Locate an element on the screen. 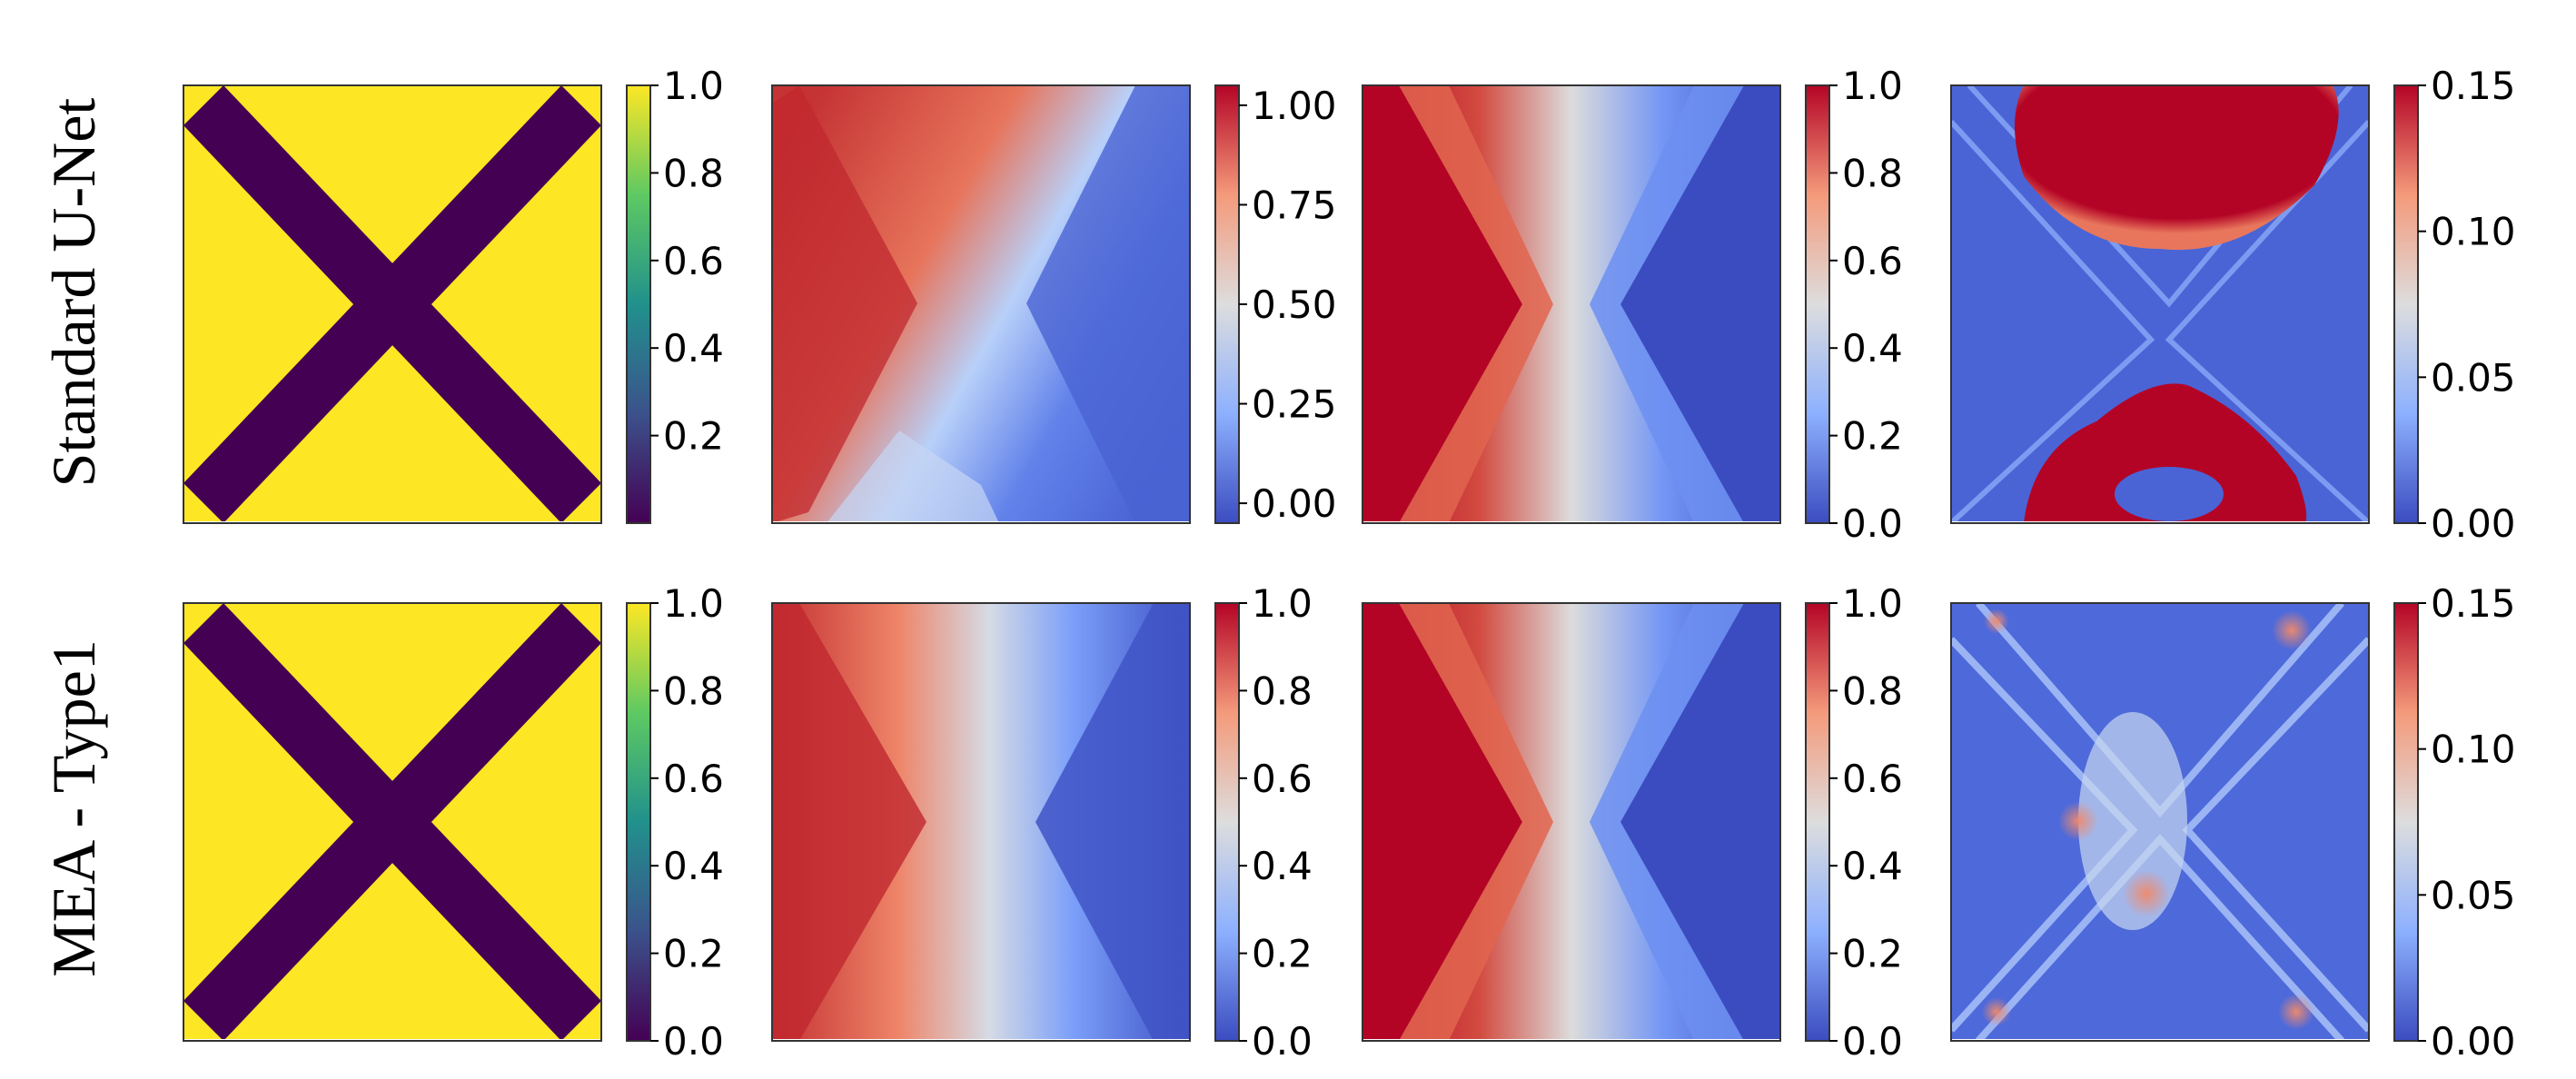 The image size is (2576, 1079). panel-0-3-error is located at coordinates (2160, 304).